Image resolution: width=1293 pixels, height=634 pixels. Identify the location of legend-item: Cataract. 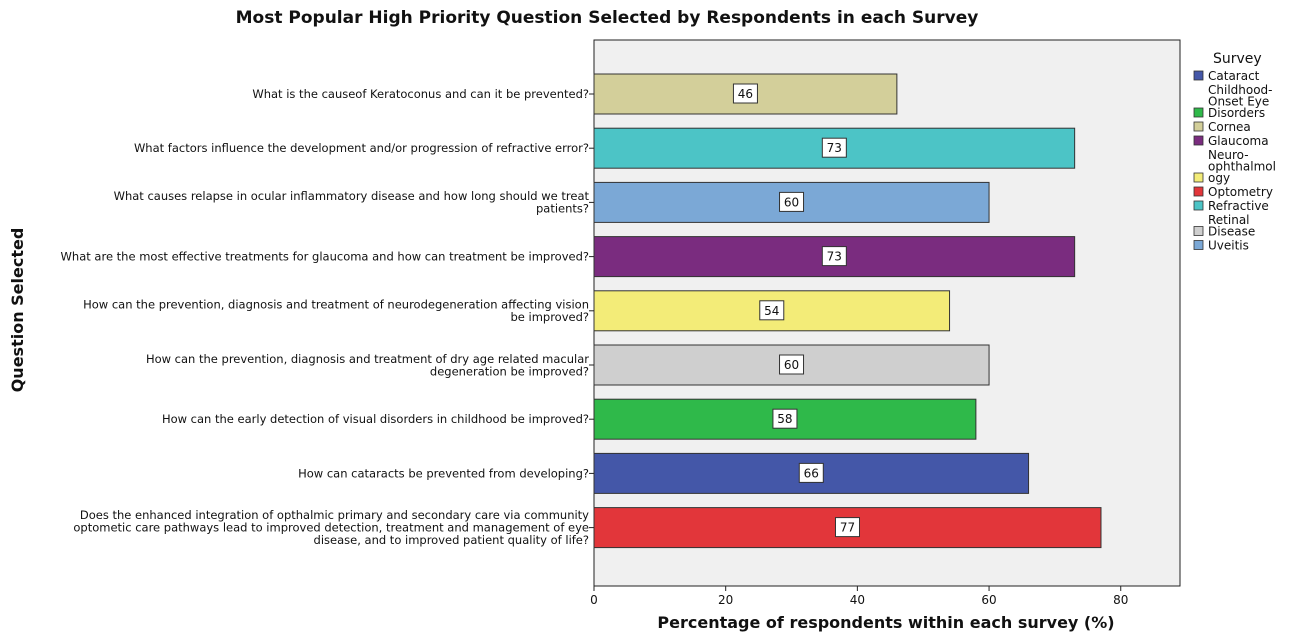
(1234, 76).